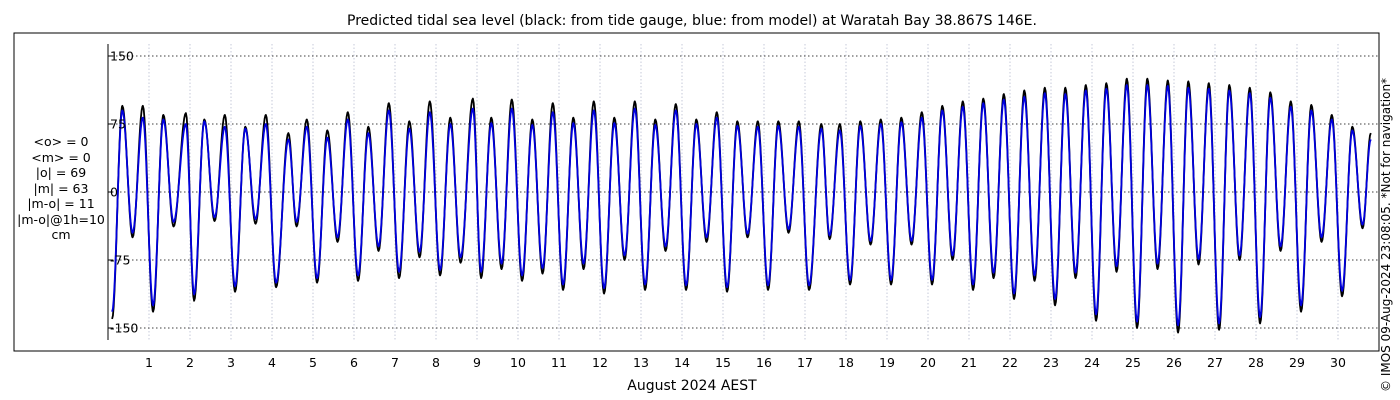 This screenshot has height=400, width=1400. I want to click on y-tick-label: -75, so click(120, 260).